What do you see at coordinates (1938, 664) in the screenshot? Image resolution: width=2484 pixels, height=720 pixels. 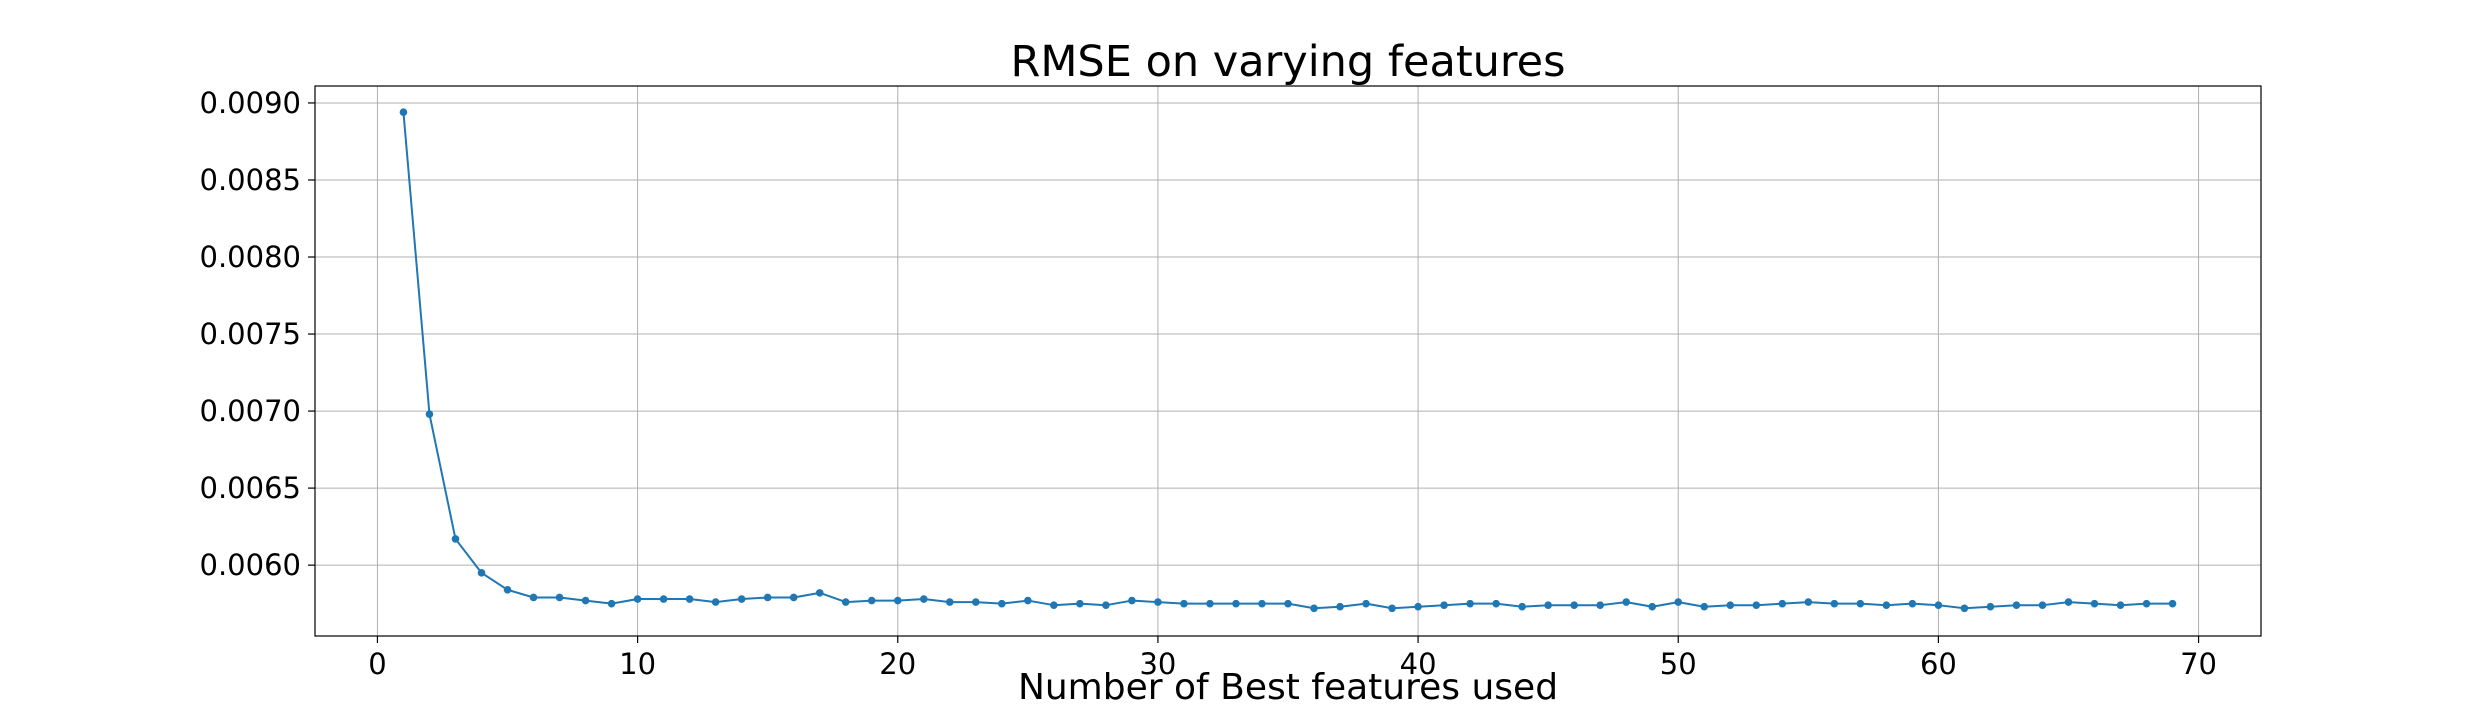 I see `x-tick-label: 60` at bounding box center [1938, 664].